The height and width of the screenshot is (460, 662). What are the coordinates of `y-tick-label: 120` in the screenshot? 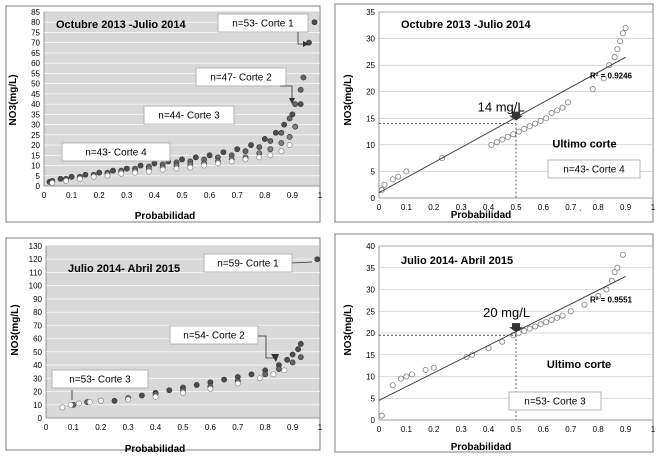 It's located at (36, 259).